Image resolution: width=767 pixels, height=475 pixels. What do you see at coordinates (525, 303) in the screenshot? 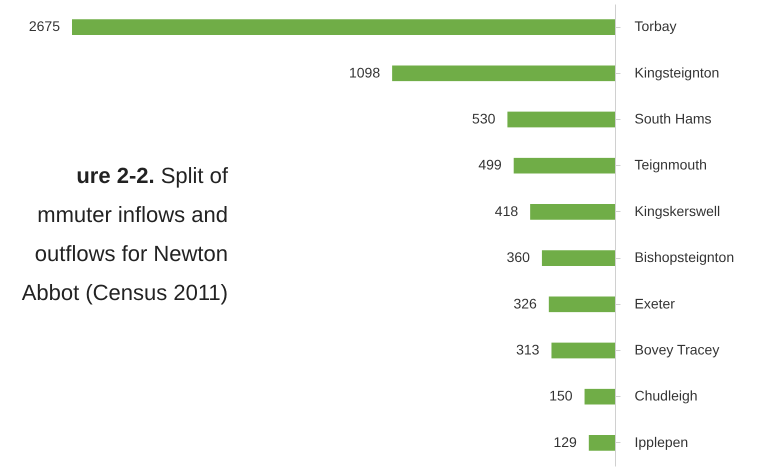
I see `data-label: 326` at bounding box center [525, 303].